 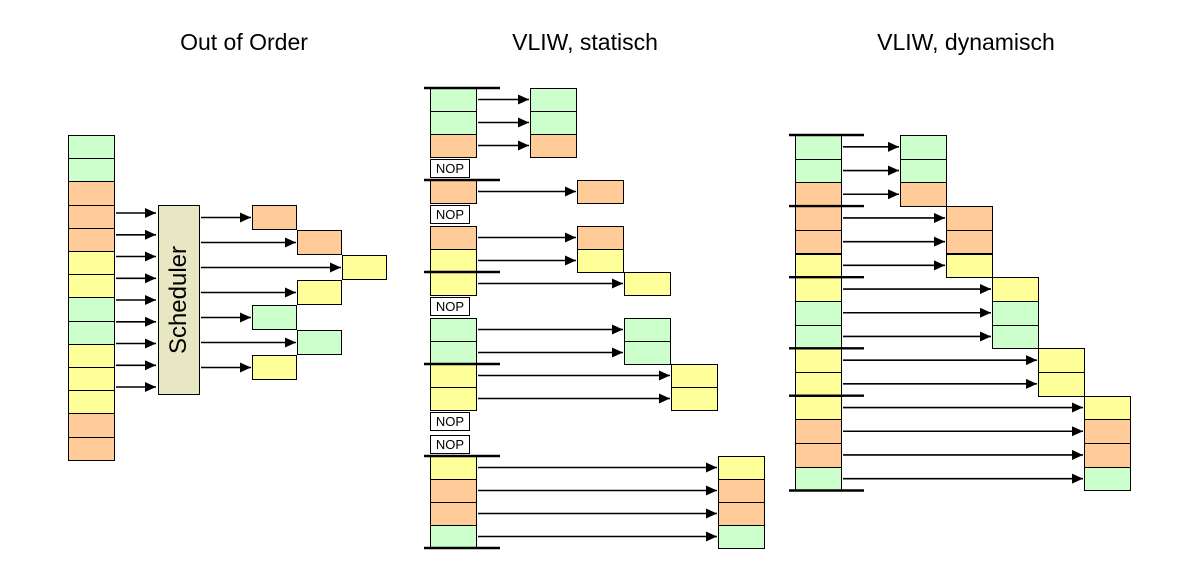 I want to click on panel-title-out-of-order: Out of Order, so click(x=244, y=42).